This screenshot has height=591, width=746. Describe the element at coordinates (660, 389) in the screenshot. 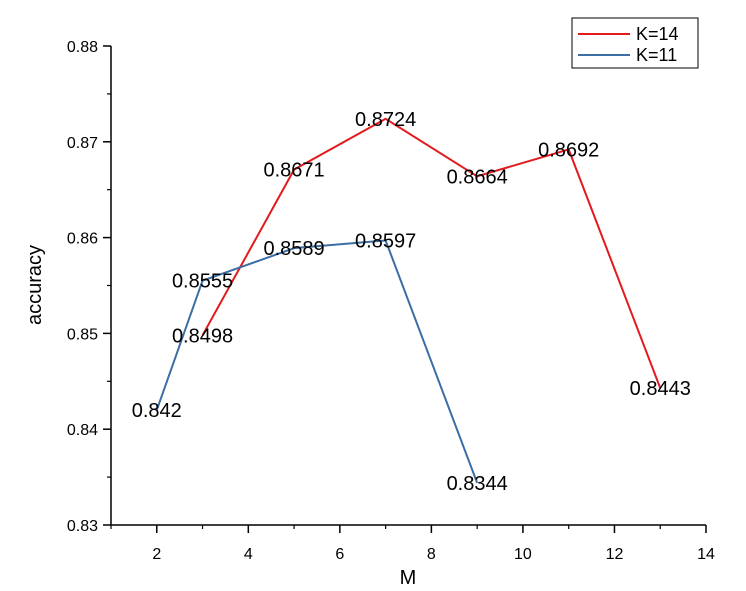

I see `data-label: 0.8443` at that location.